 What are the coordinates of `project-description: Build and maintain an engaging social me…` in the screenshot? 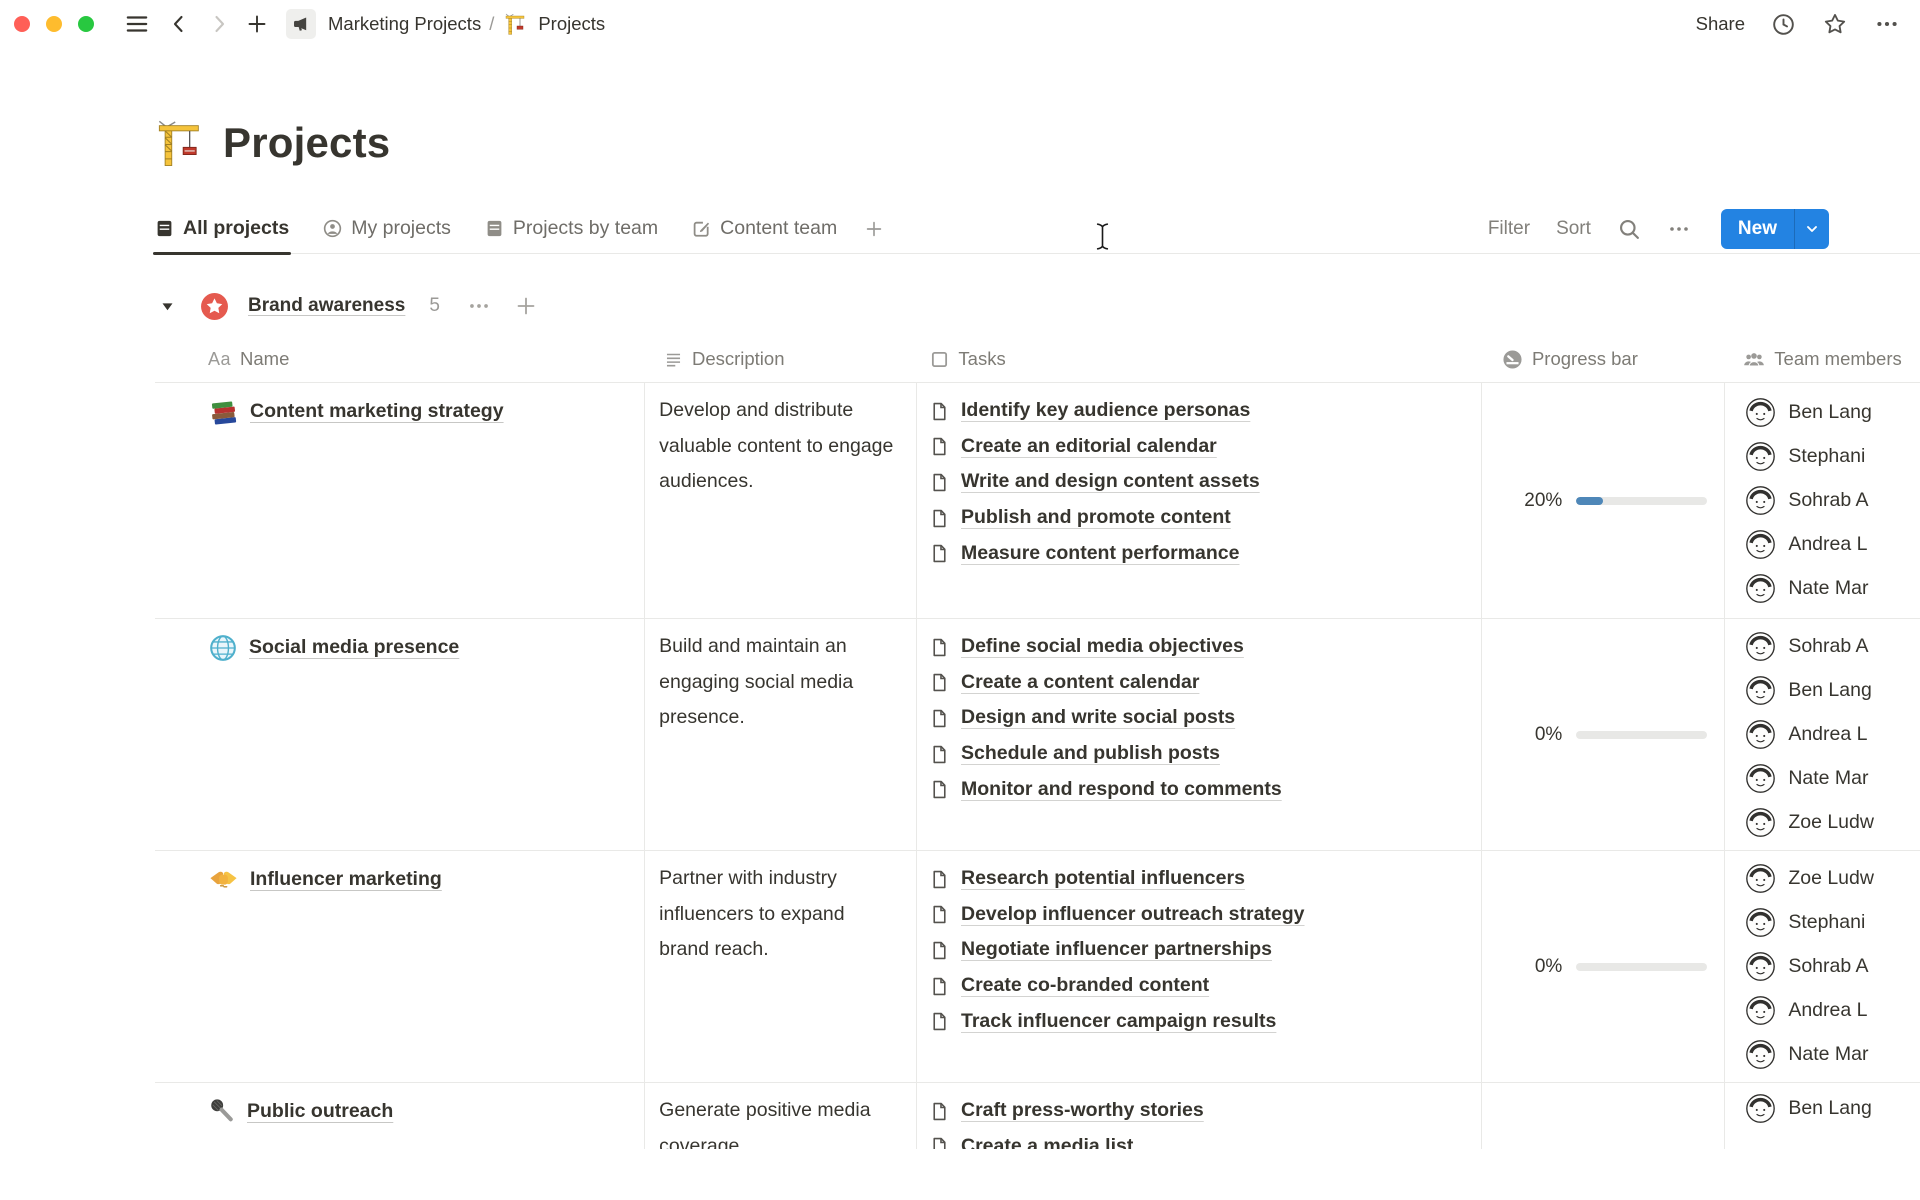 It's located at (781, 734).